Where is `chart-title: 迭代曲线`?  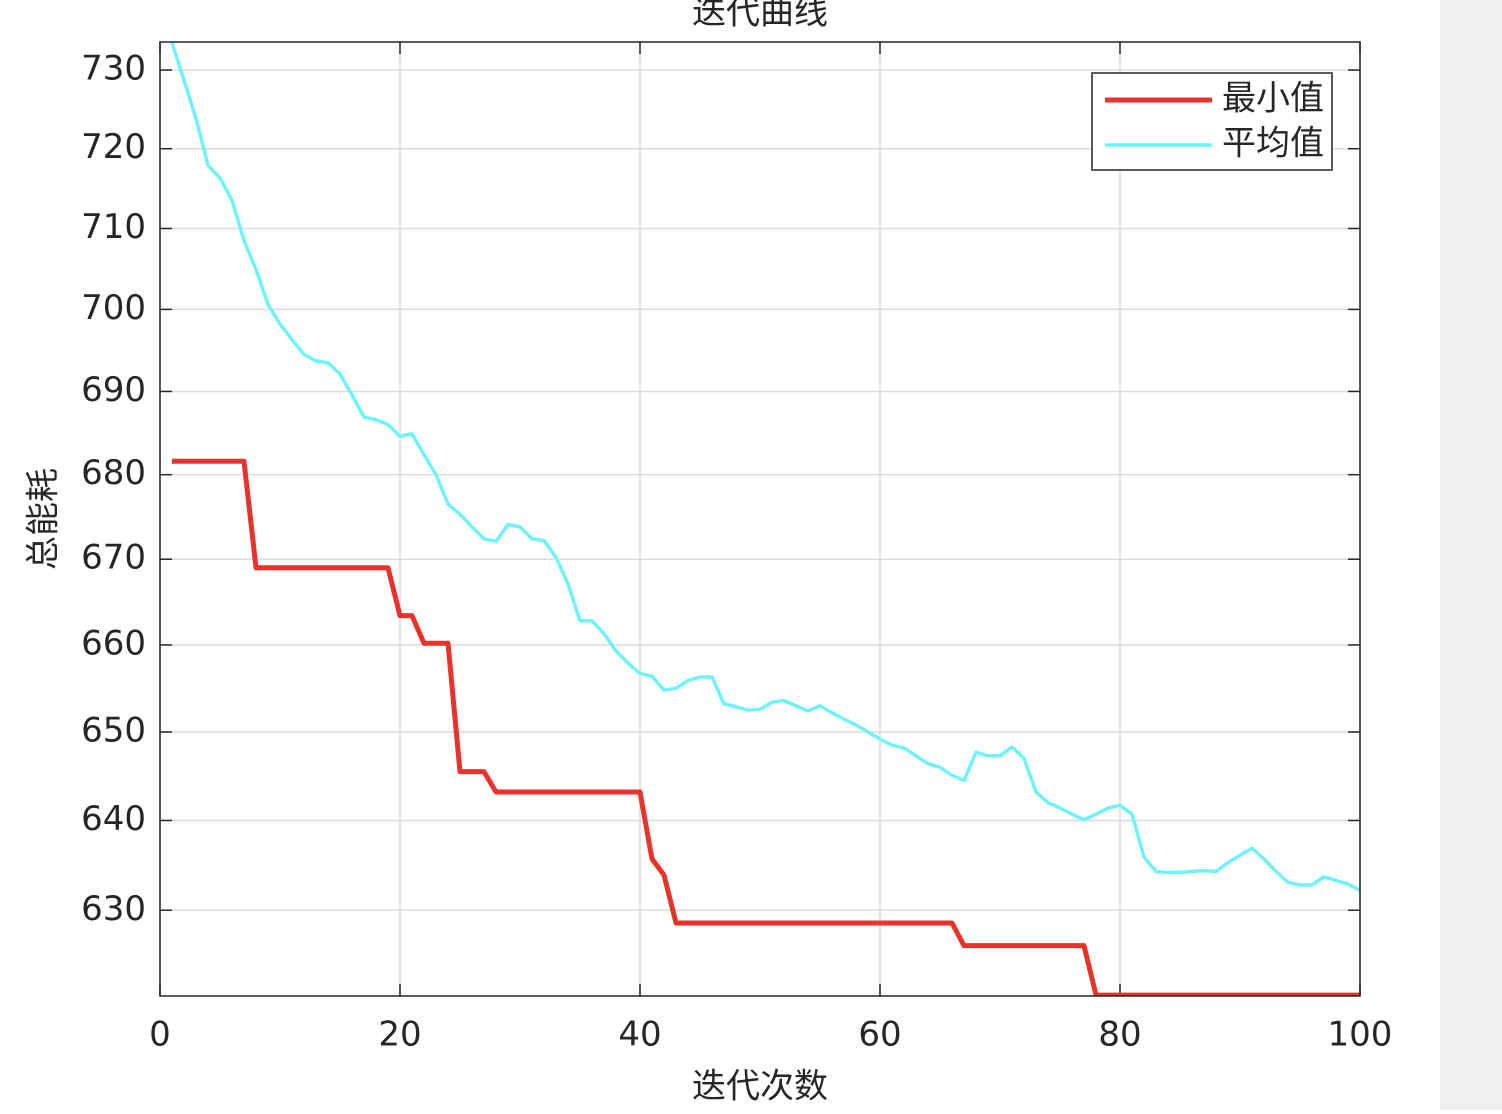 chart-title: 迭代曲线 is located at coordinates (760, 16).